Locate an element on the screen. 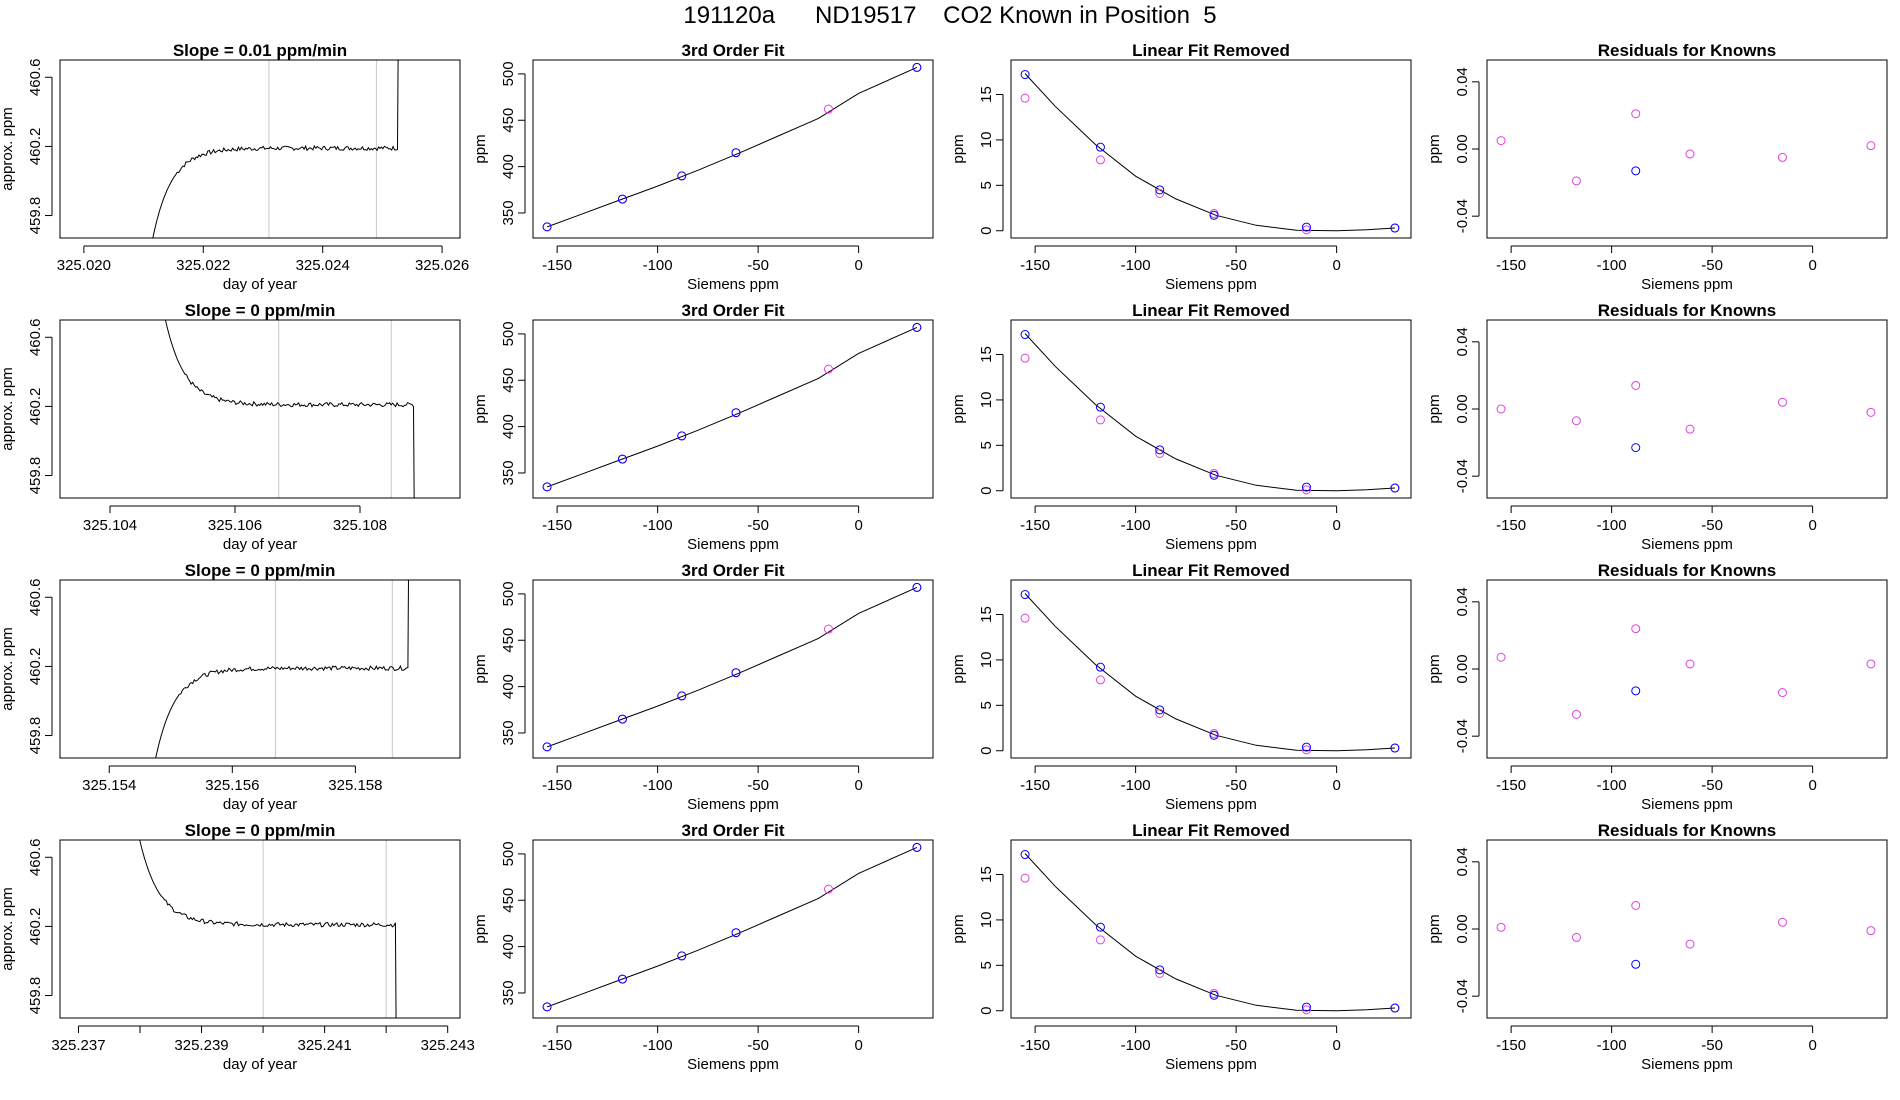 The width and height of the screenshot is (1900, 1100). row4-fit-x-axis-label: Siemens ppm is located at coordinates (733, 1064).